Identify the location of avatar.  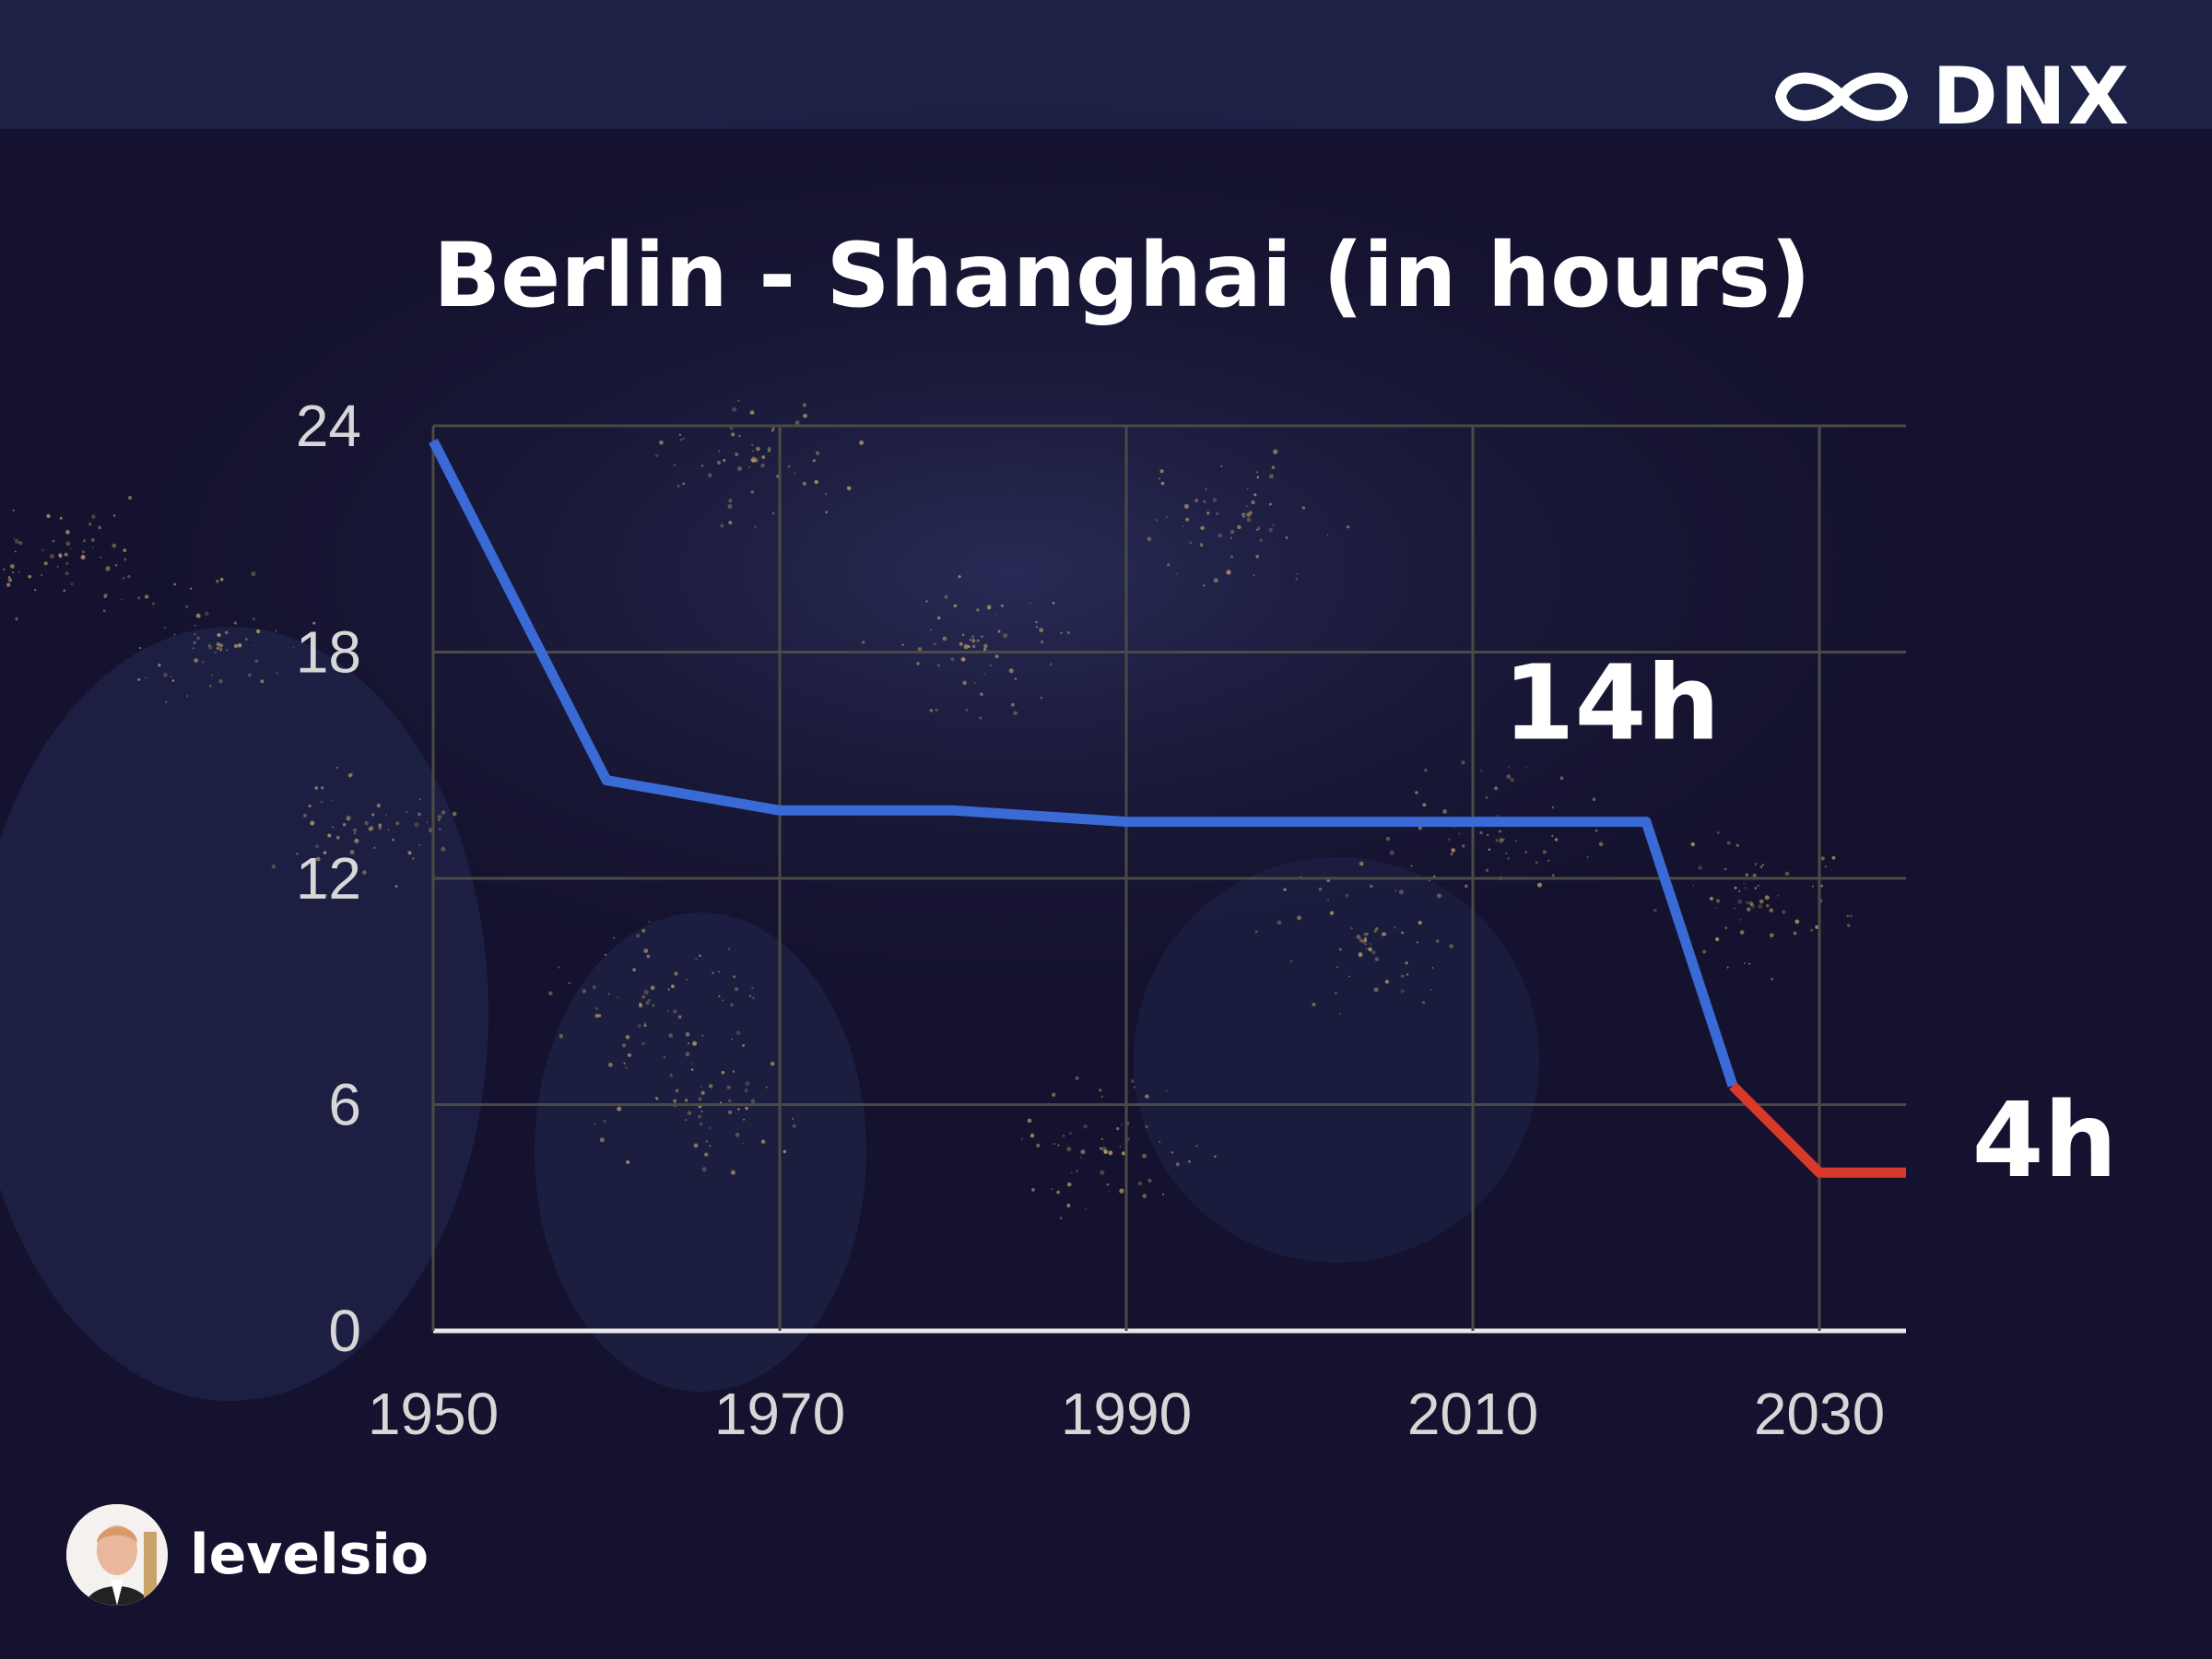
(117, 1555).